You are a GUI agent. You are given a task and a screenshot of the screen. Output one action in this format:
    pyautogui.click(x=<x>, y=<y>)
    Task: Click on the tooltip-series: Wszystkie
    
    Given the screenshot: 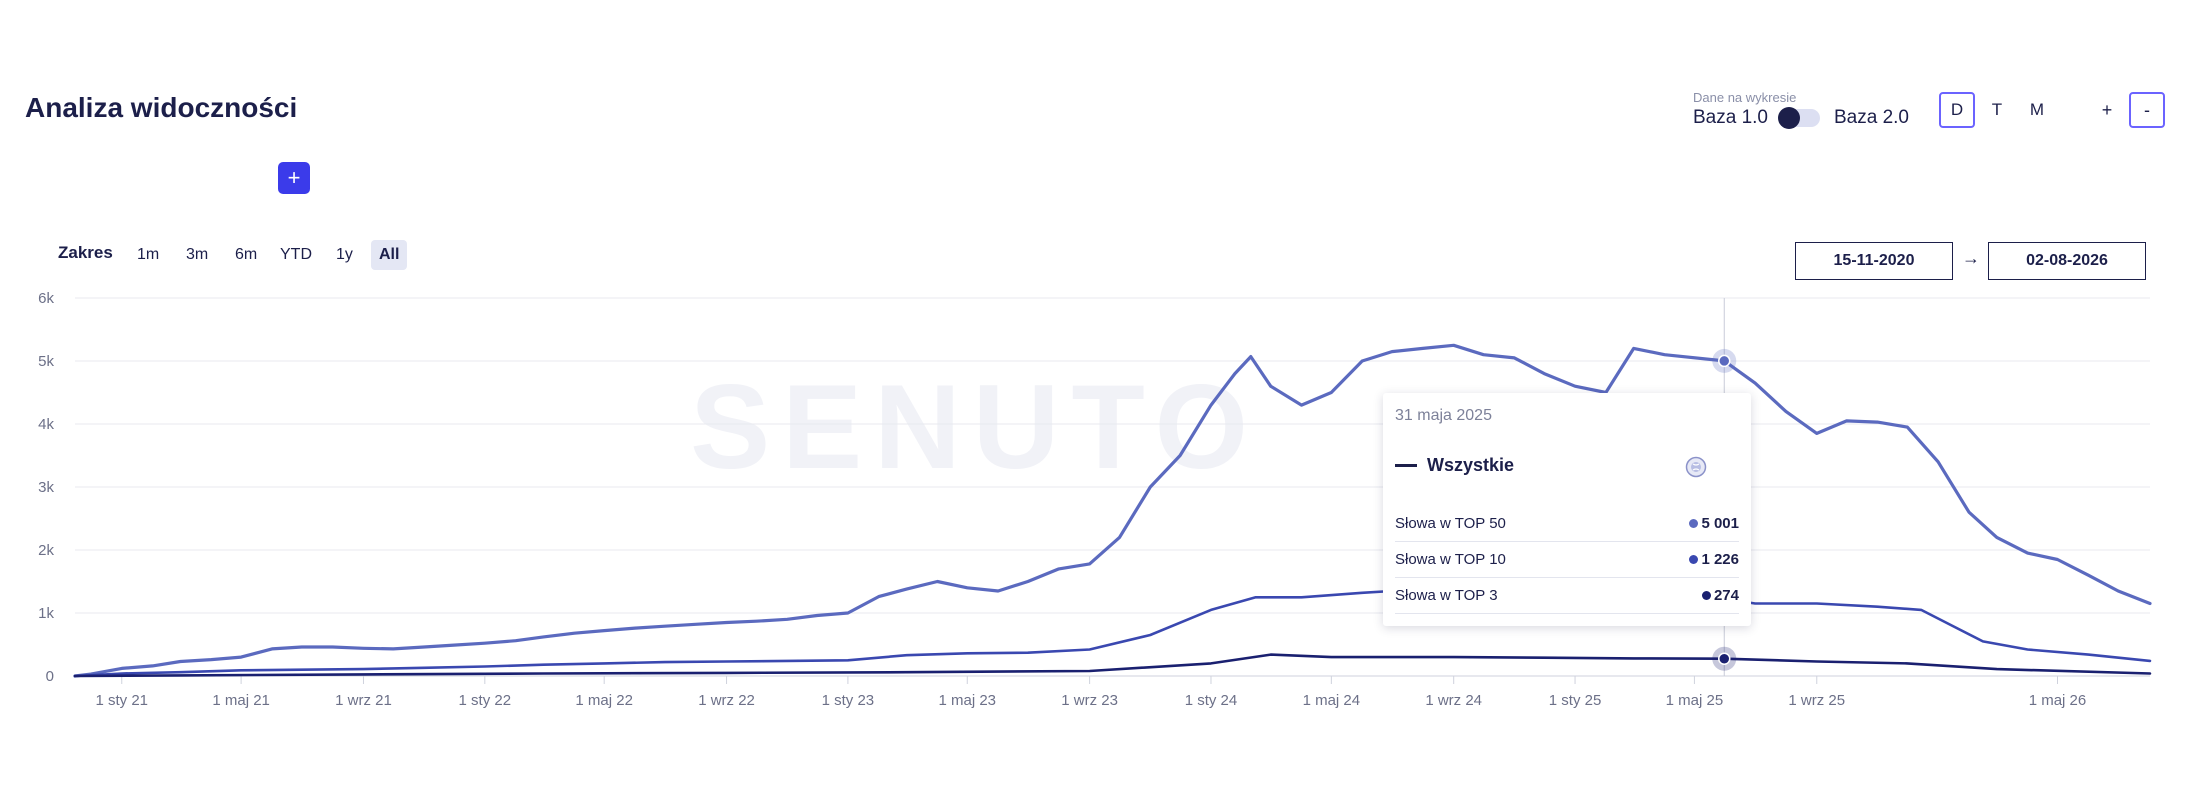 What is the action you would take?
    pyautogui.click(x=1454, y=465)
    